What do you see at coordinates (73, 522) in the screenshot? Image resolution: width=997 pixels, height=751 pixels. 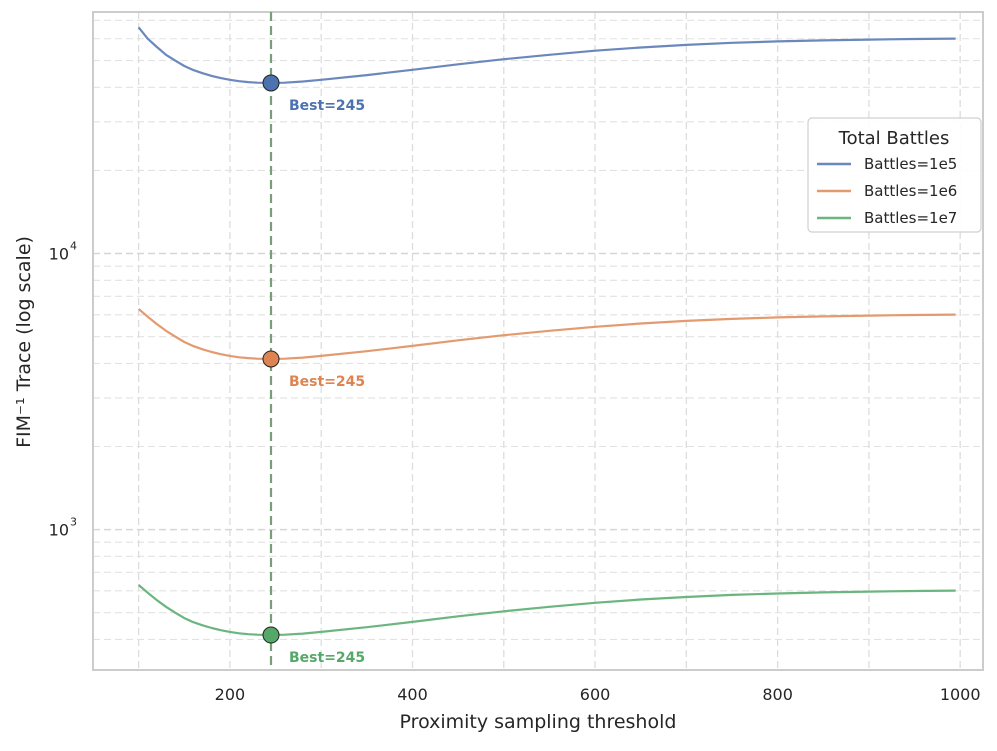 I see `y-tick-exponent: 3` at bounding box center [73, 522].